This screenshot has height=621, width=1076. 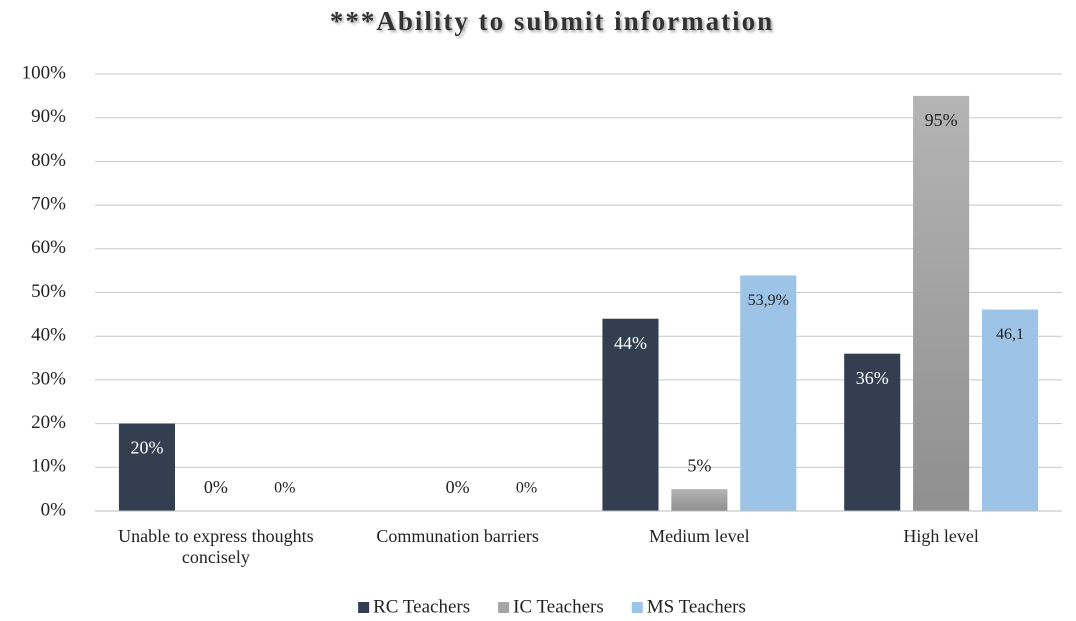 I want to click on y-tick-label: 80%, so click(x=48, y=160).